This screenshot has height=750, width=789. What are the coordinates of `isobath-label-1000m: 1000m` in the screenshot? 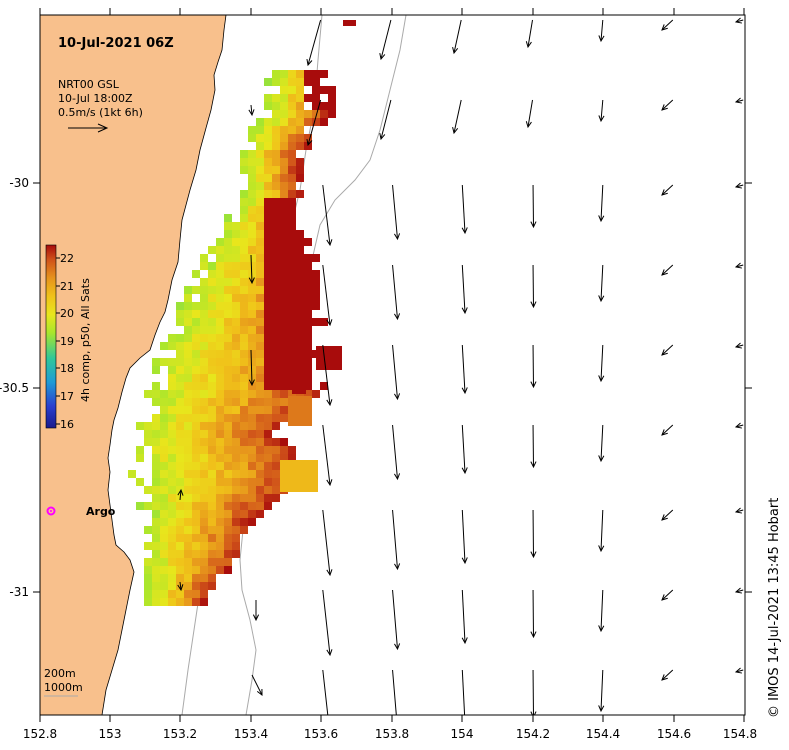 It's located at (63, 687).